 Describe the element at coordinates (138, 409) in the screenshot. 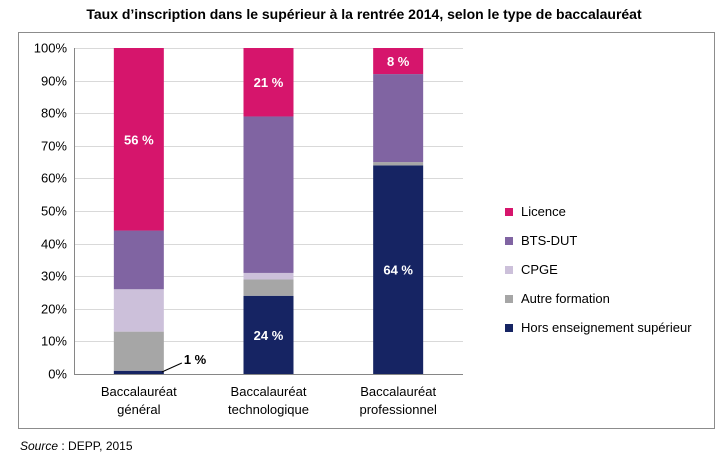

I see `x-tick-label: général` at that location.